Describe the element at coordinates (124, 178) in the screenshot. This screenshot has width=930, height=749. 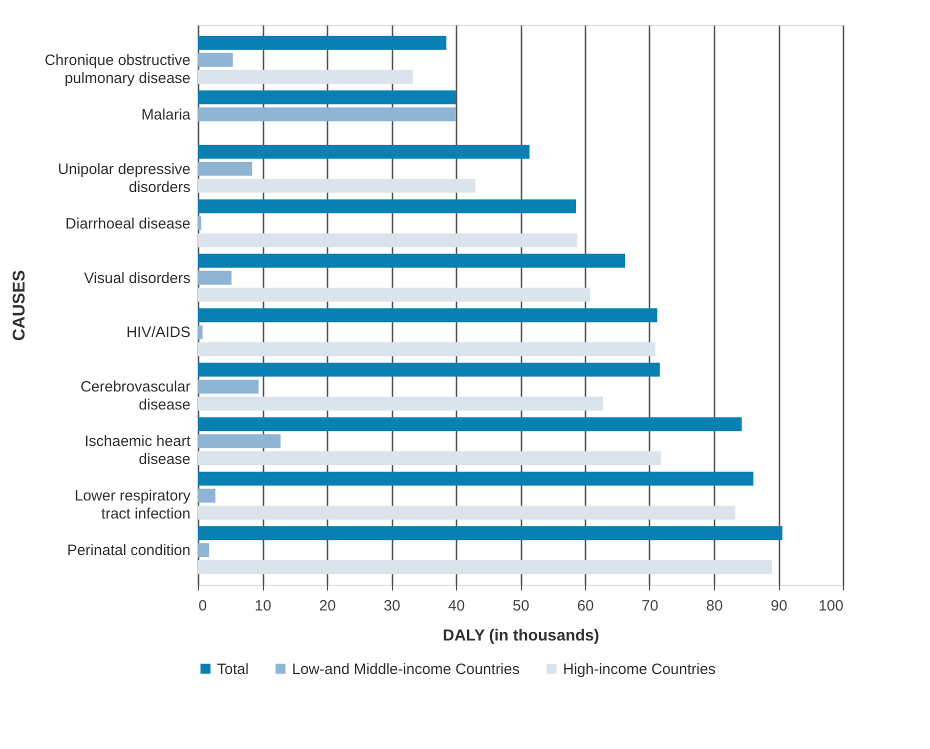
I see `y-tick-label: Unipolar depressive disorders` at that location.